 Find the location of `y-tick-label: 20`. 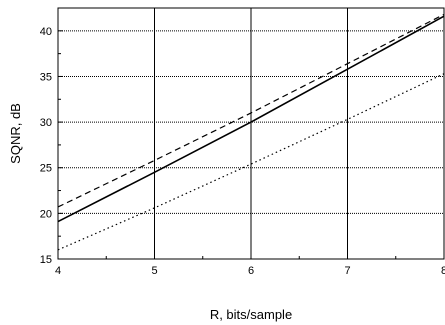

y-tick-label: 20 is located at coordinates (46, 214).